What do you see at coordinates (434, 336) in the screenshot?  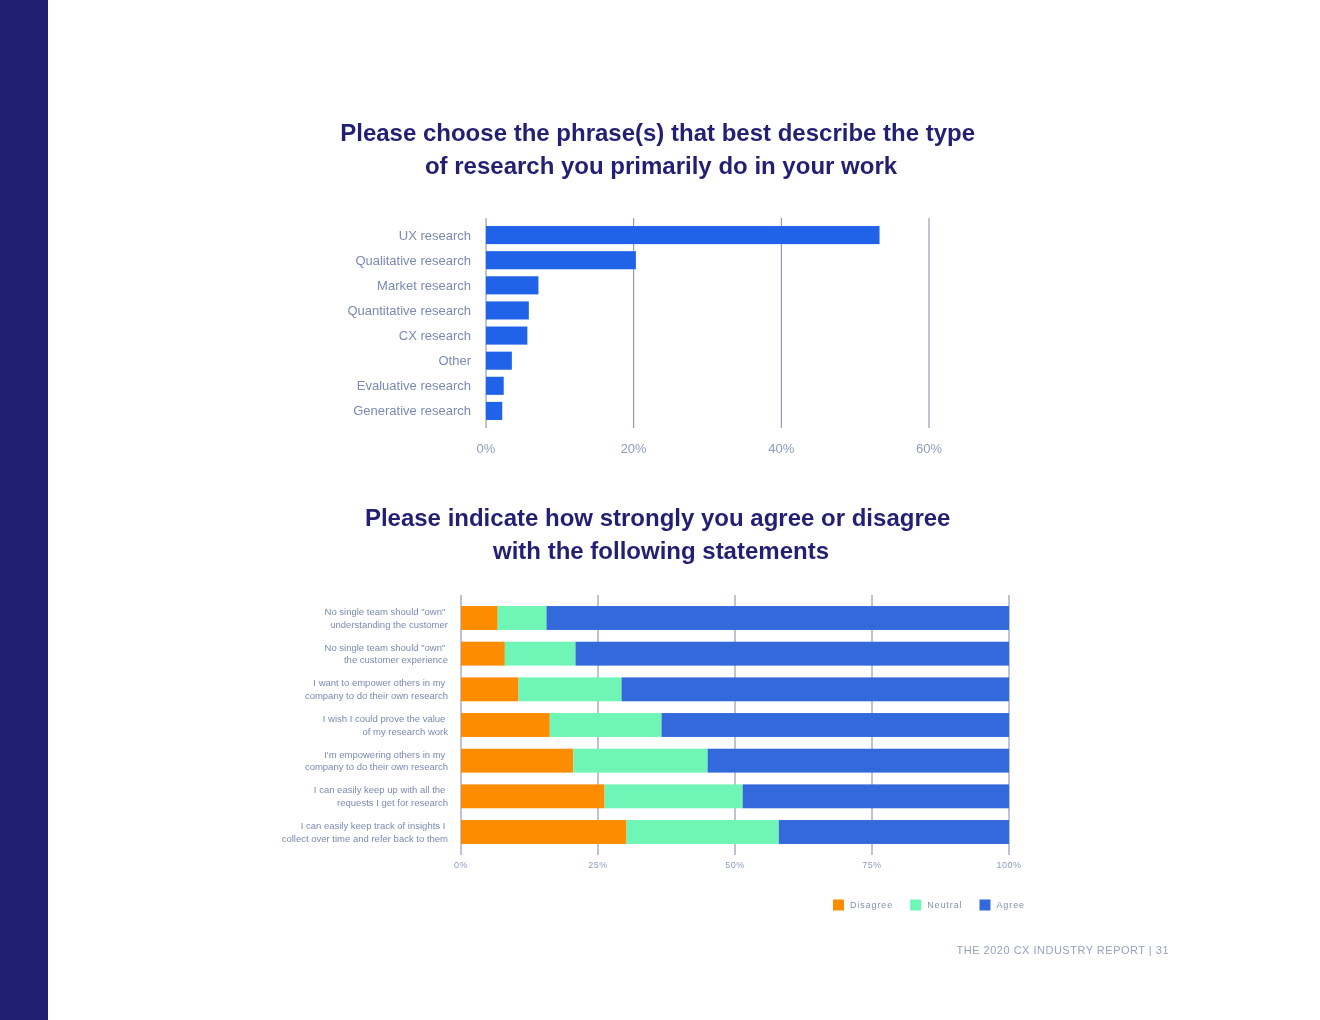 I see `y-tick-label: CX research` at bounding box center [434, 336].